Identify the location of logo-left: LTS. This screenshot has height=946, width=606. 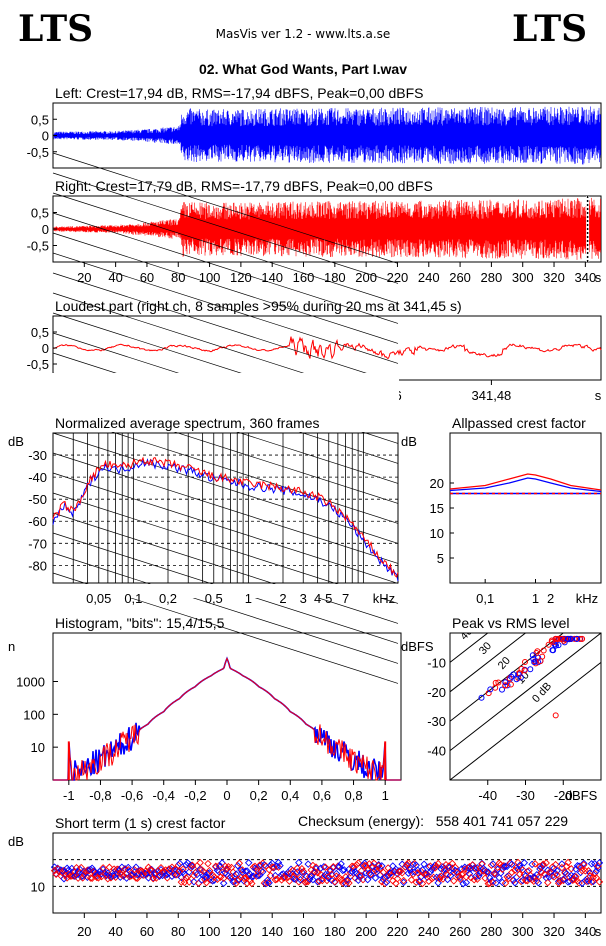
(56, 29).